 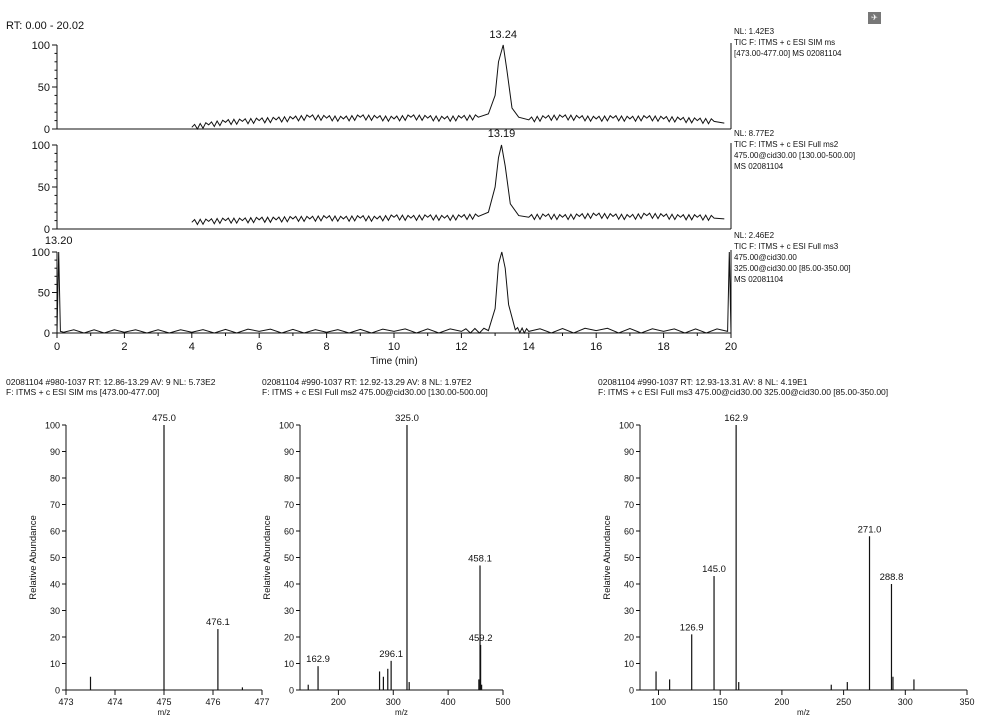 I want to click on chrom3-ytick-label: 100, so click(x=41, y=253).